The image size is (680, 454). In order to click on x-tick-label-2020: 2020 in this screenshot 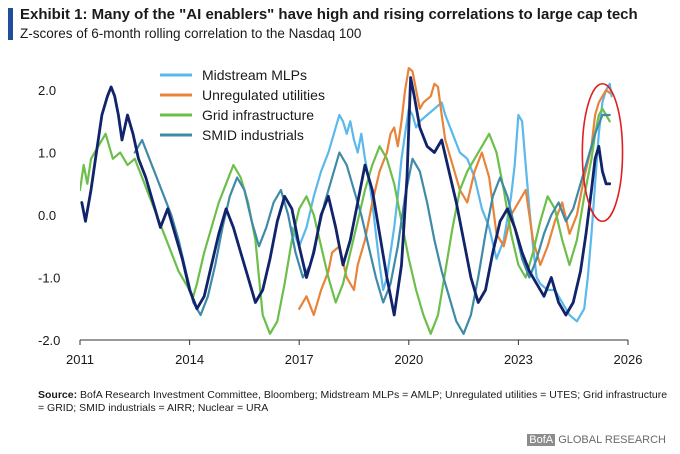, I will do `click(408, 359)`.